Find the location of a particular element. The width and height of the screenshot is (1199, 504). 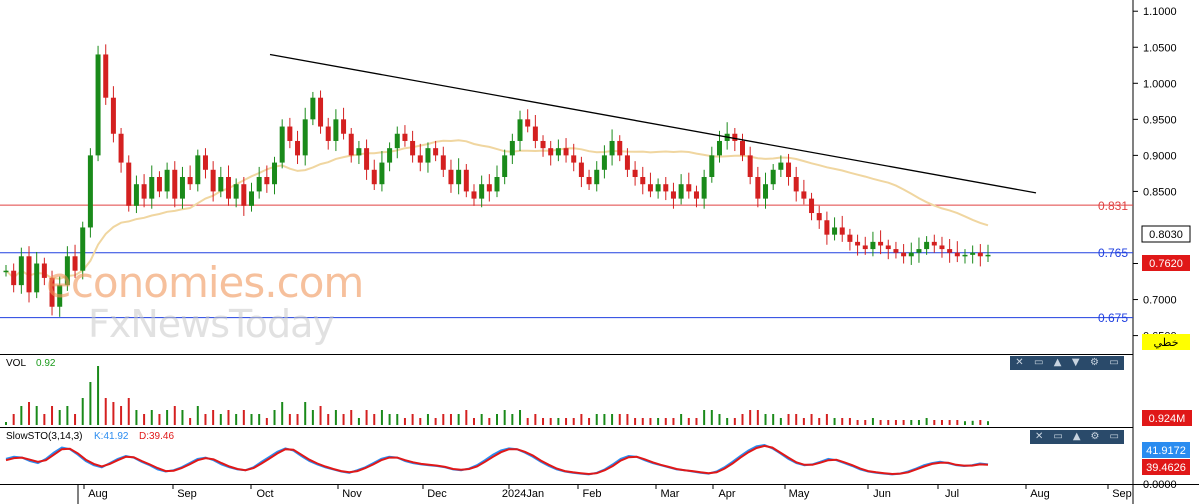

sto-k-value: K:41.92 is located at coordinates (111, 436).